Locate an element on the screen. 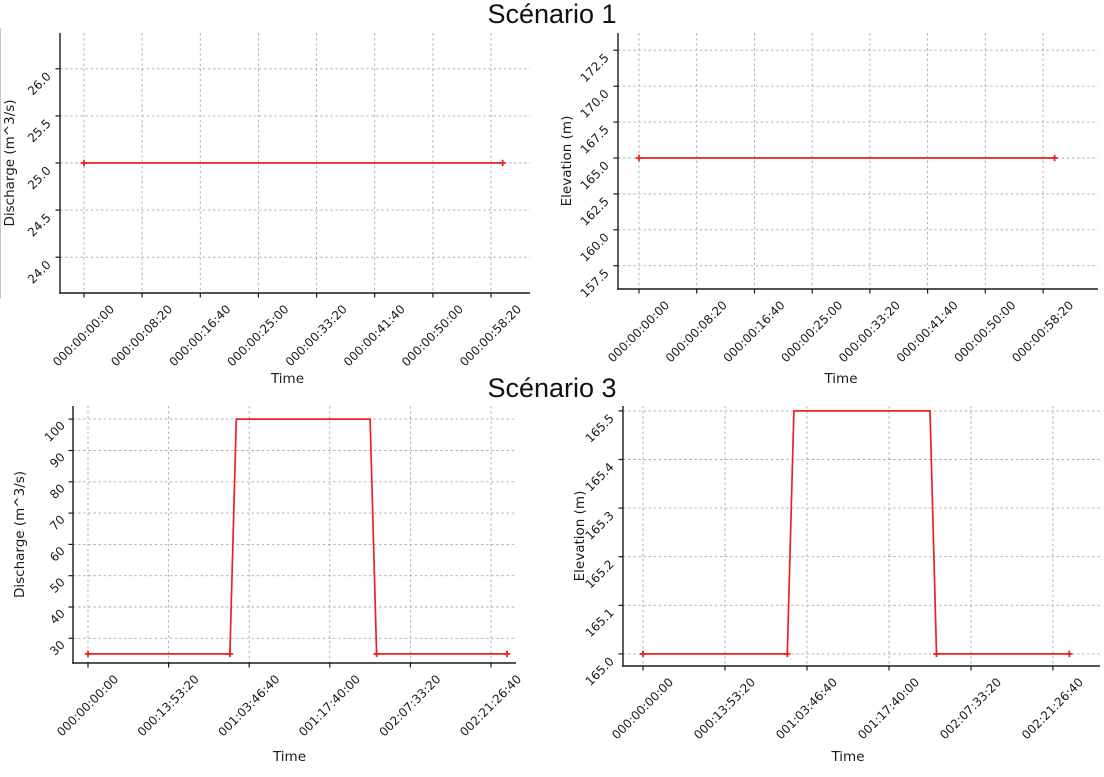 The height and width of the screenshot is (777, 1104). scenario1-title: Scénario 1 is located at coordinates (552, 14).